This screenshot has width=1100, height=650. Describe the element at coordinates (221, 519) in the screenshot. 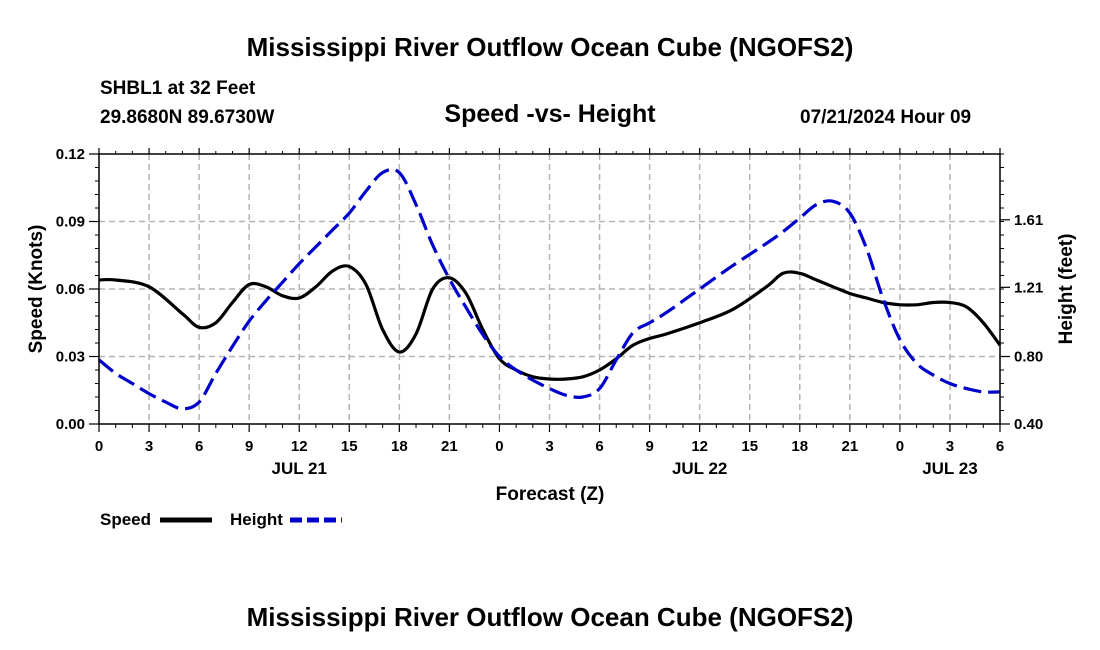

I see `legend: Speed Height` at that location.